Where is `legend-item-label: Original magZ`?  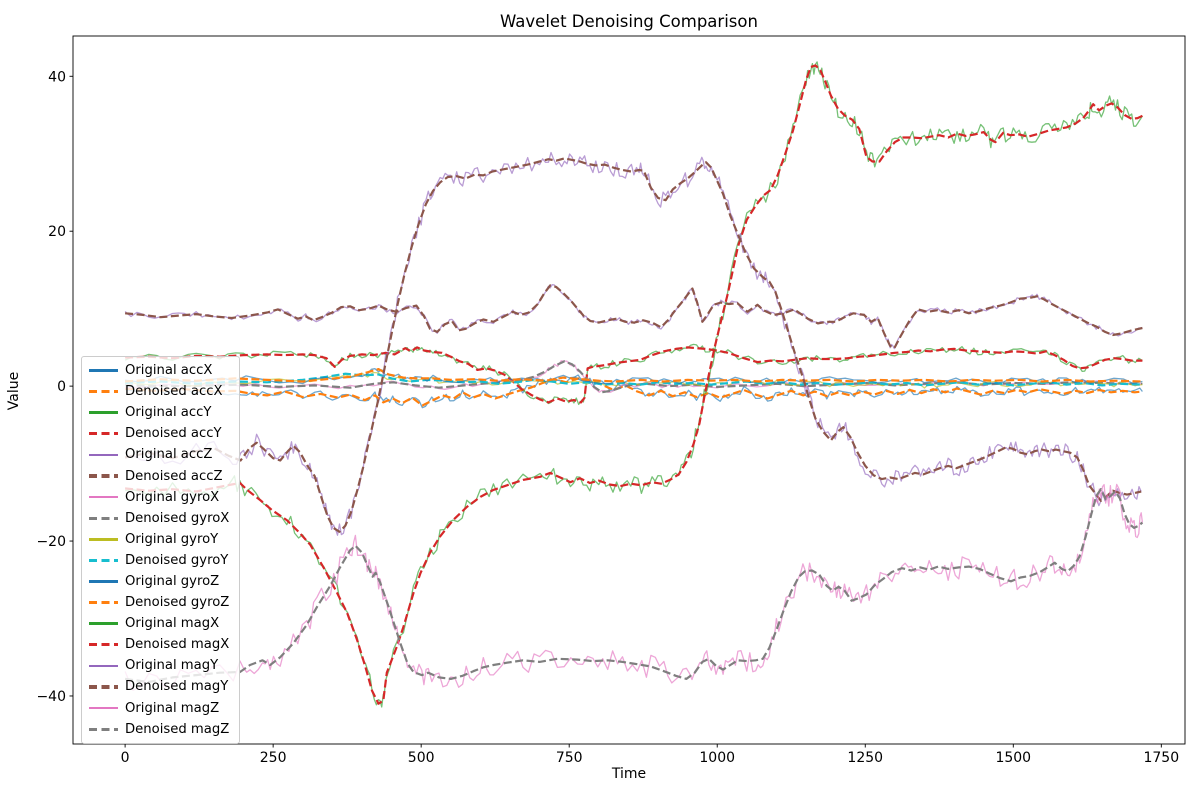
legend-item-label: Original magZ is located at coordinates (172, 708).